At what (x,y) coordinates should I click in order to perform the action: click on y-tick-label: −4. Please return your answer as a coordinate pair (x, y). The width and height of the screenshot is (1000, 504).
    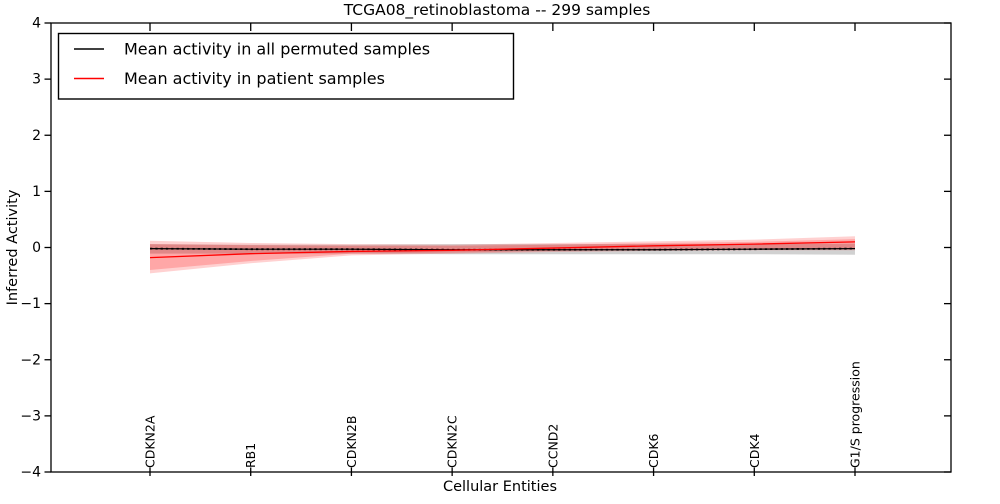
    Looking at the image, I should click on (30, 473).